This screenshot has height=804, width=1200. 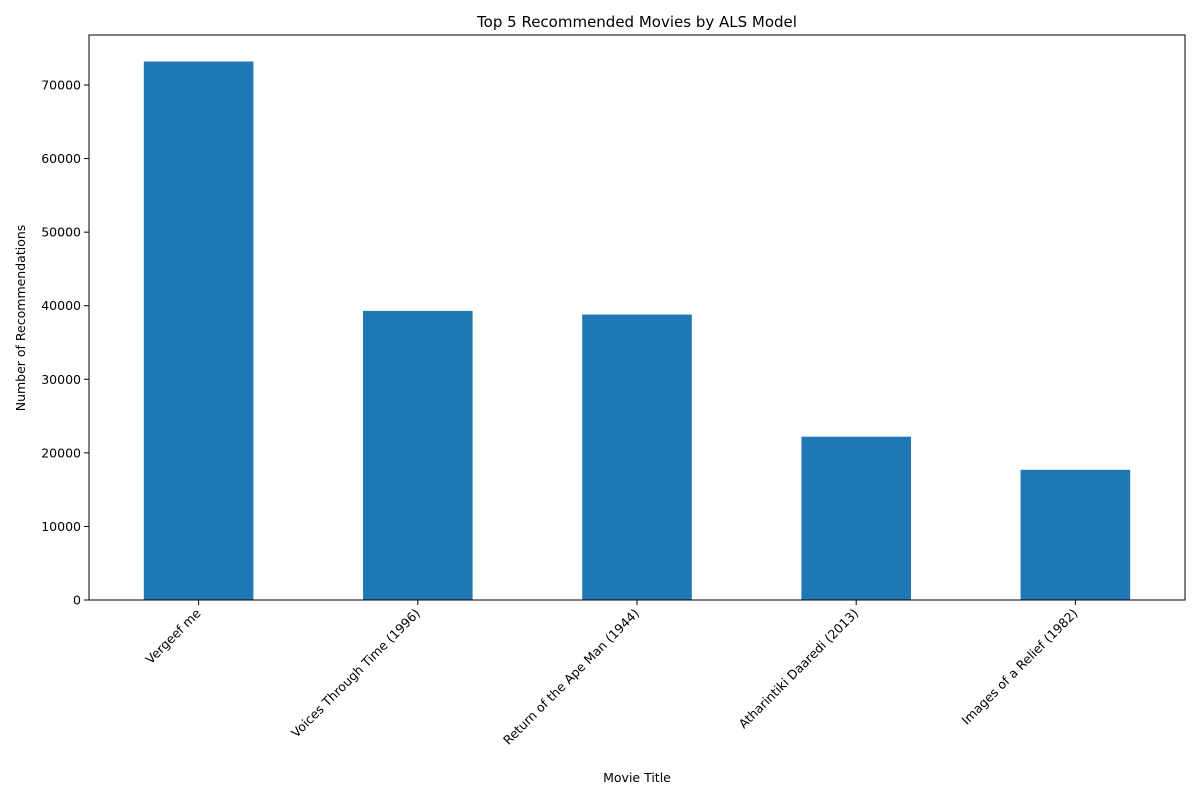 What do you see at coordinates (61, 158) in the screenshot?
I see `y-tick-label-60000: 60000` at bounding box center [61, 158].